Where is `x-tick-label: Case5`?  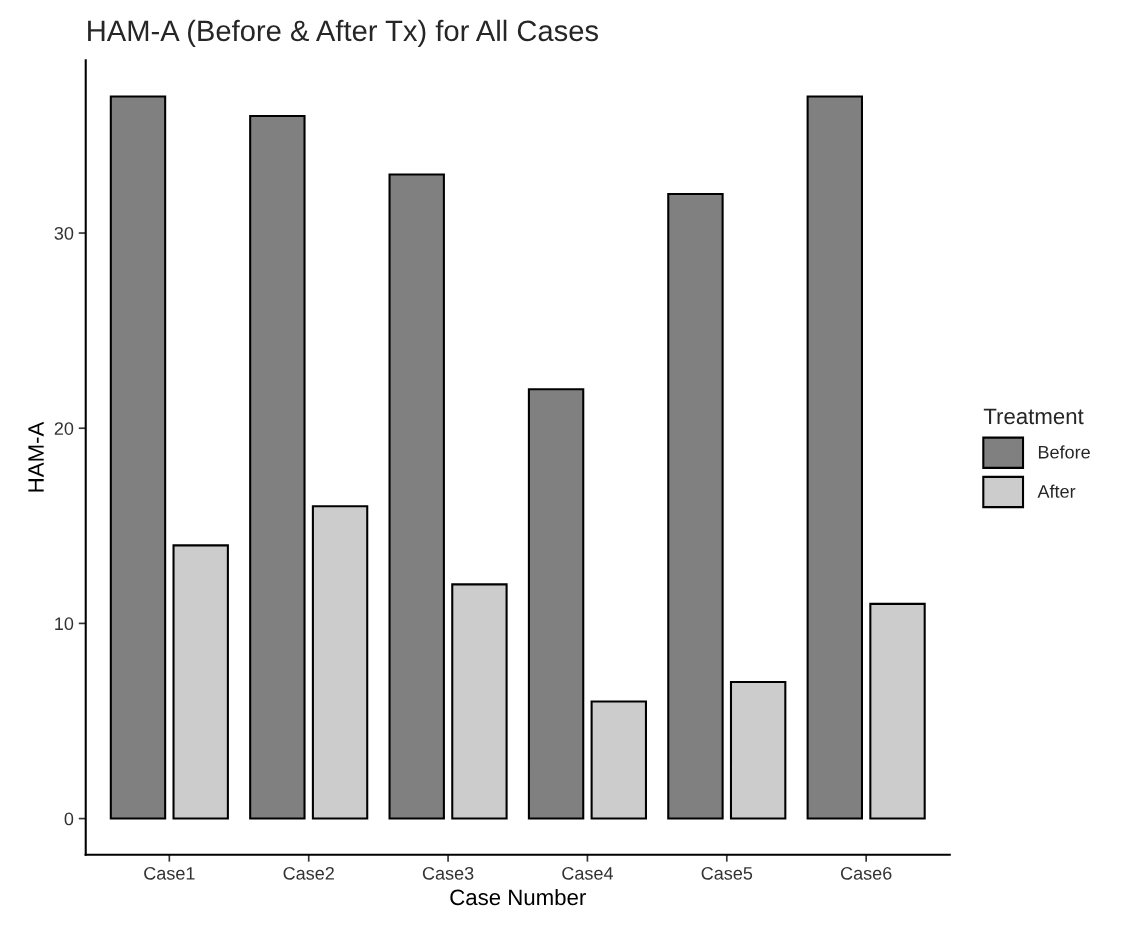 x-tick-label: Case5 is located at coordinates (727, 873).